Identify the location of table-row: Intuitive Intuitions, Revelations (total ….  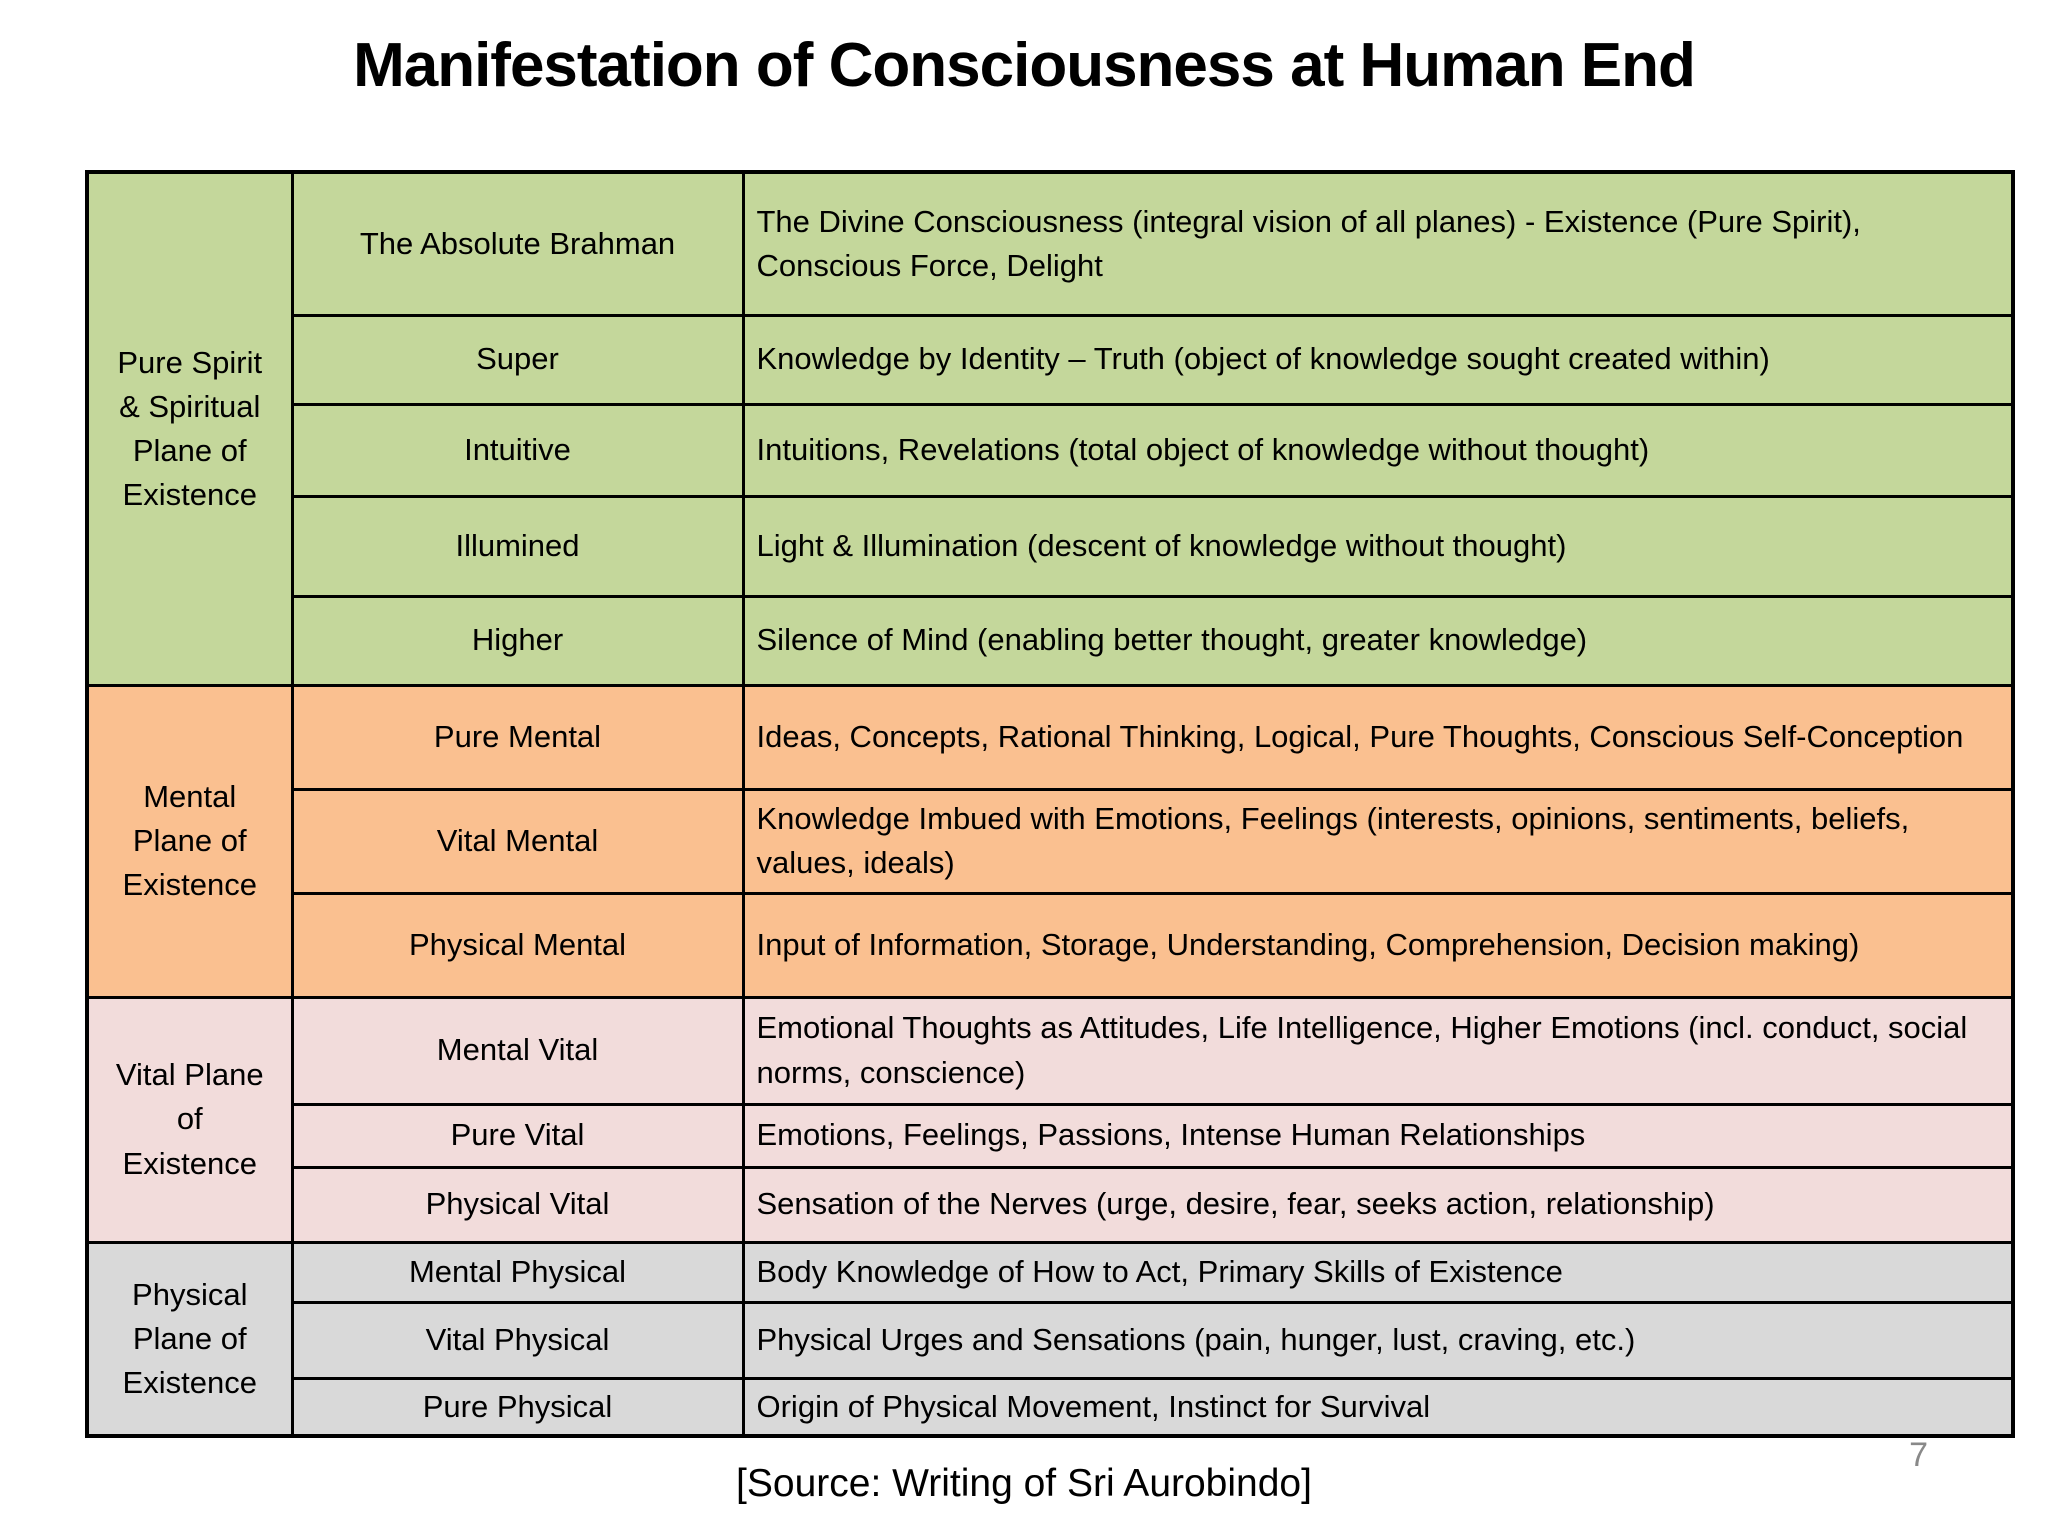
(1051, 450).